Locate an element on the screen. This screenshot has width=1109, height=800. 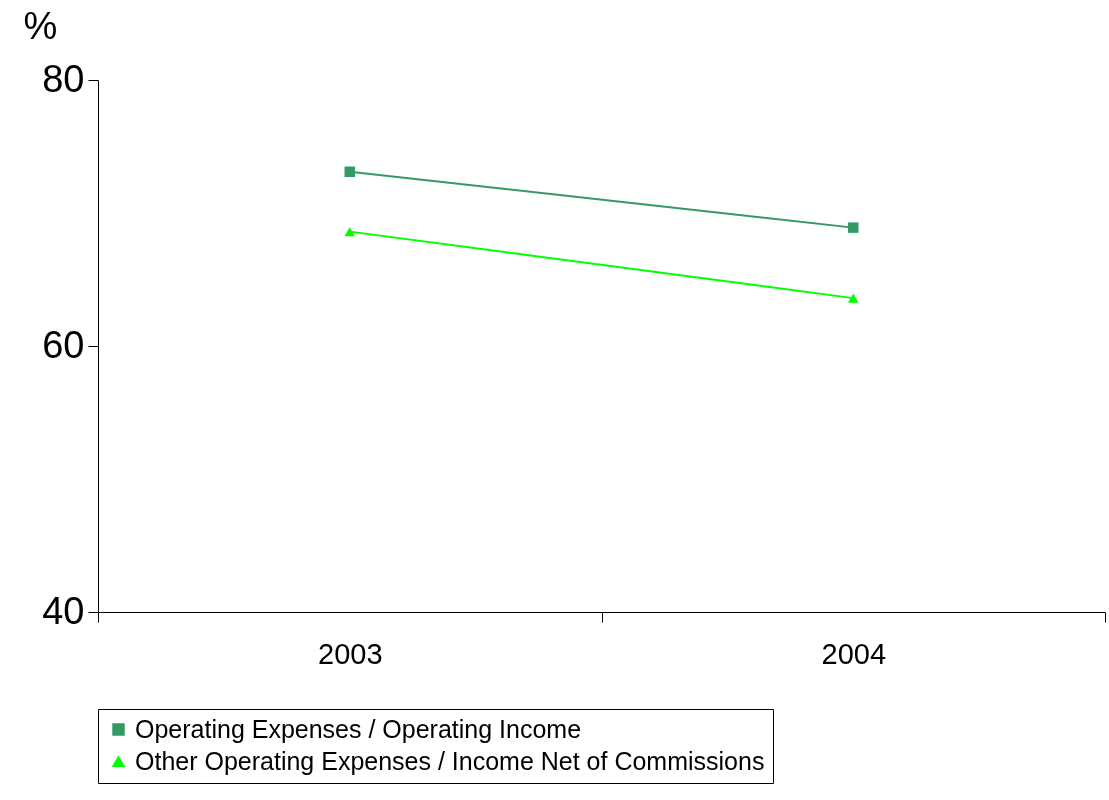
y-axis-title: % is located at coordinates (40, 25).